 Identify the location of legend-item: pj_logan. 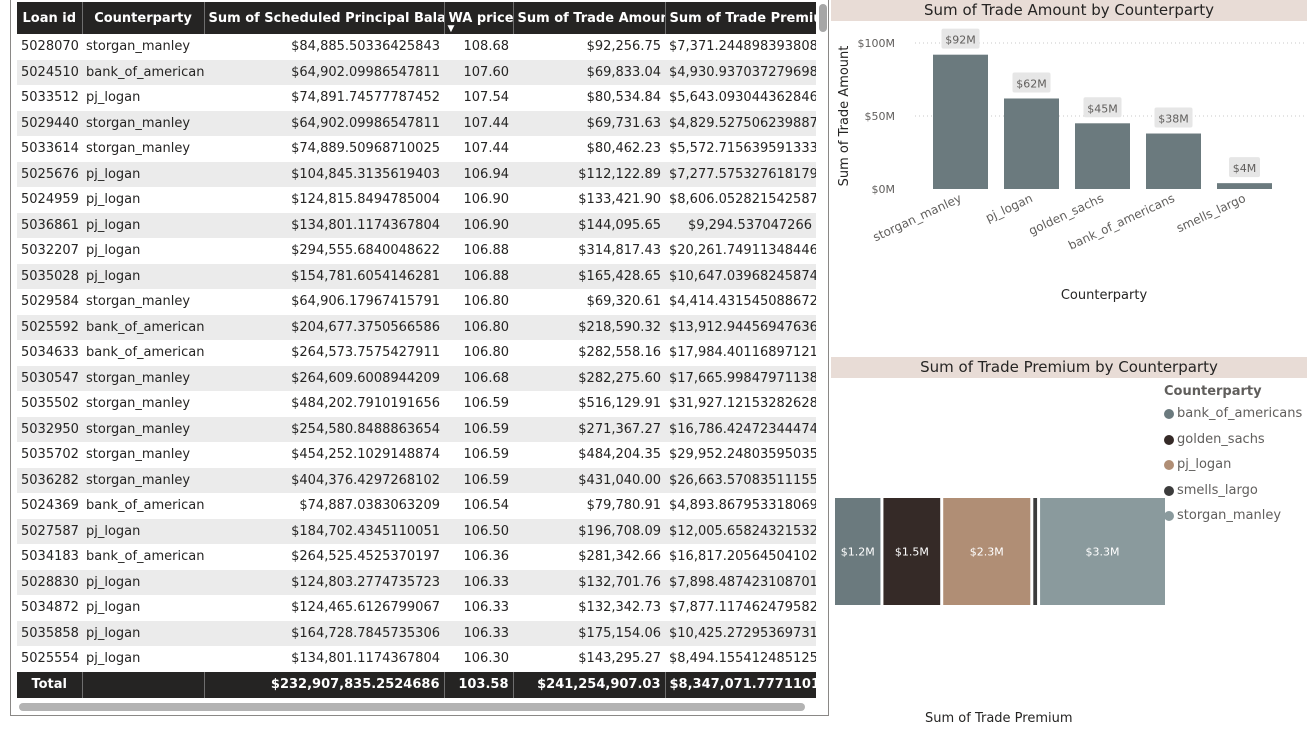
(1233, 470).